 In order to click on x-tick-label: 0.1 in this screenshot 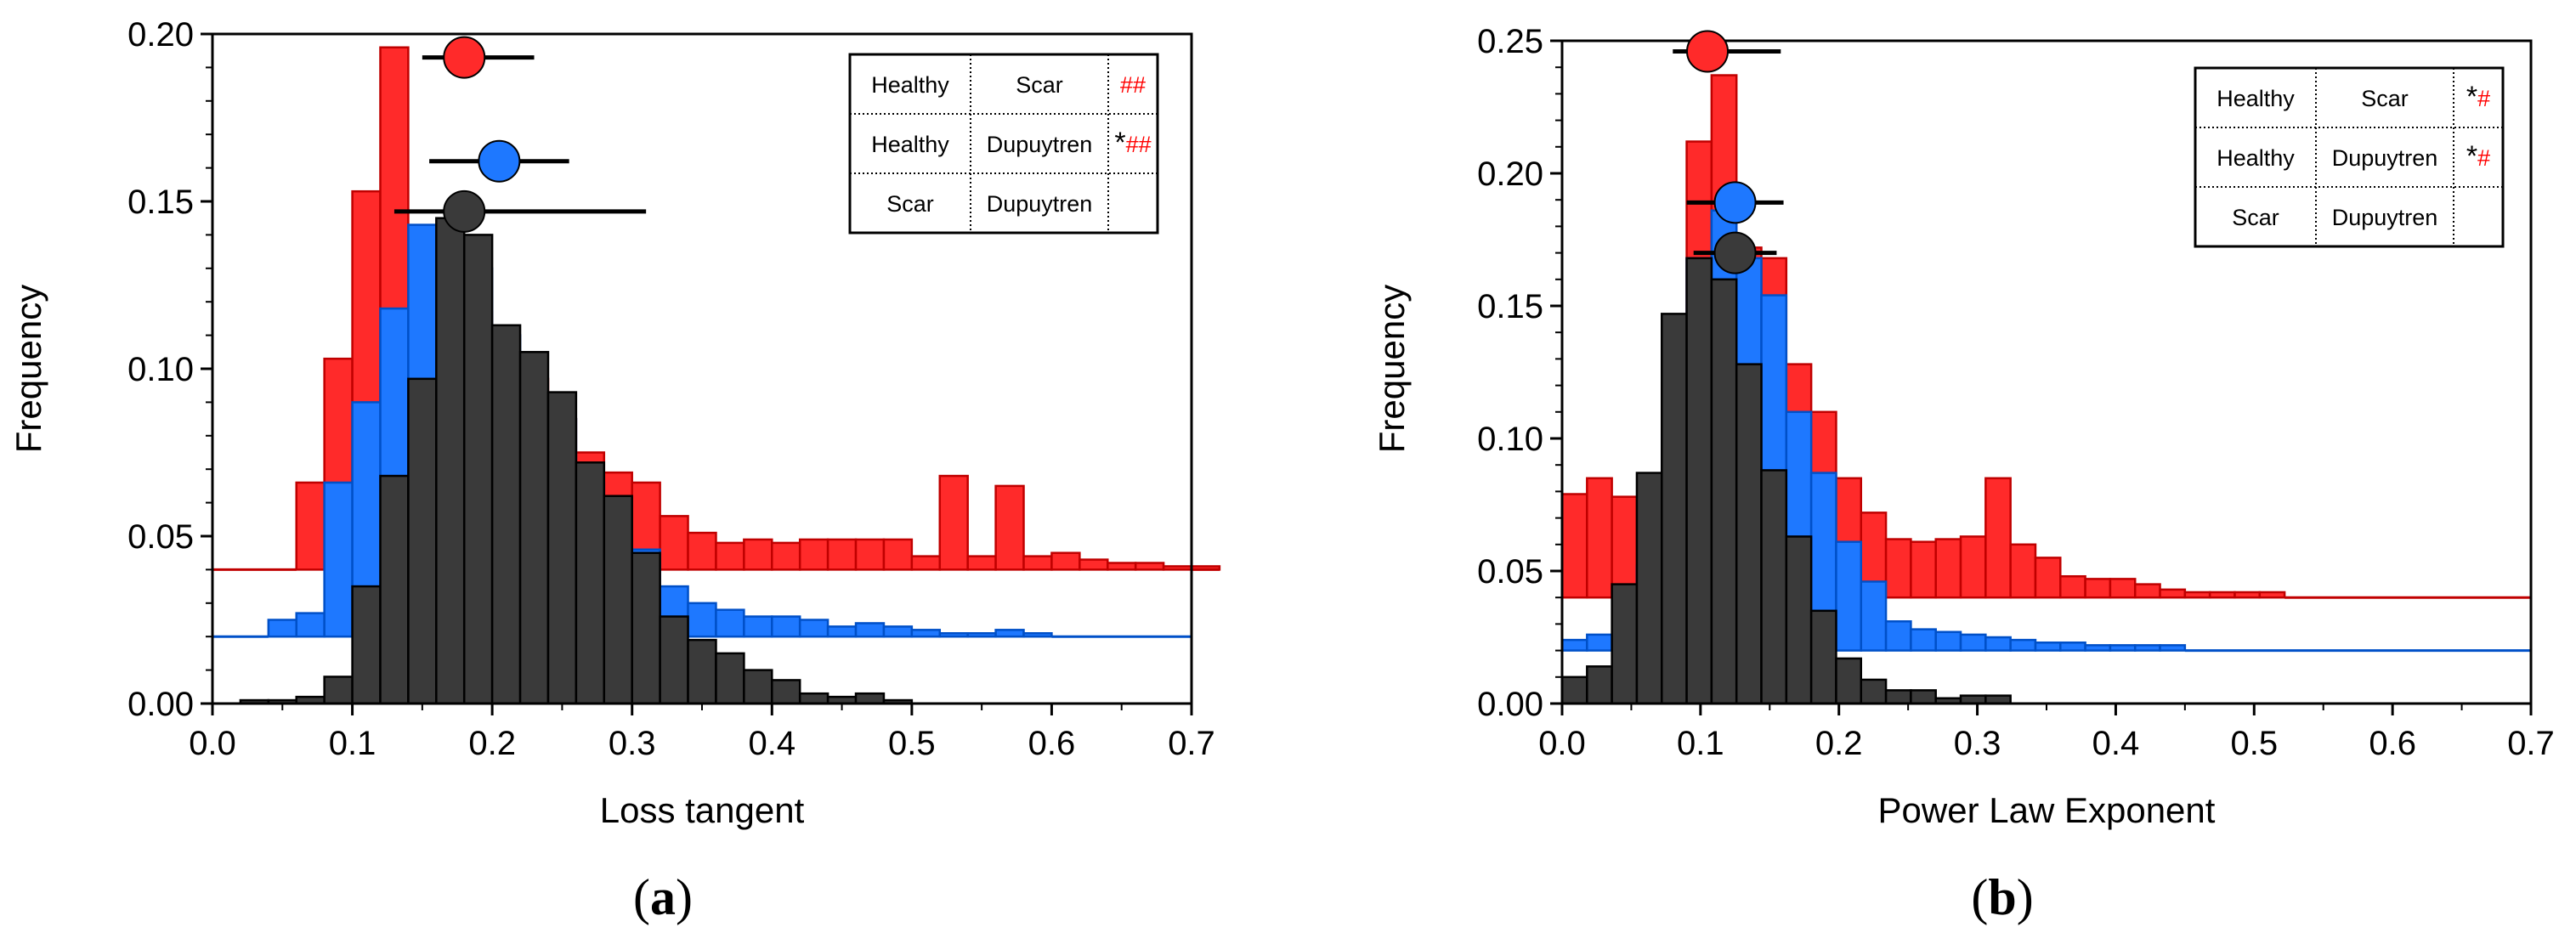, I will do `click(352, 743)`.